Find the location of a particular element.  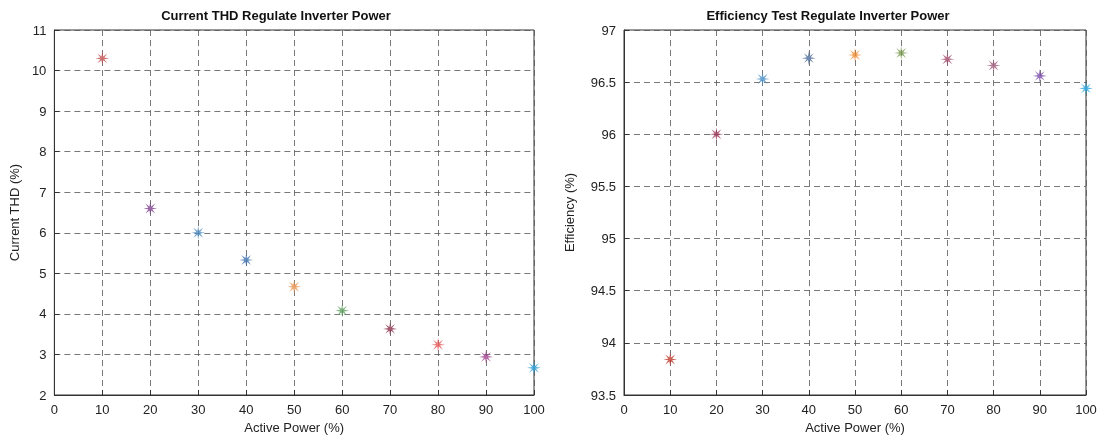

y-tick-label: 7 is located at coordinates (43, 192).